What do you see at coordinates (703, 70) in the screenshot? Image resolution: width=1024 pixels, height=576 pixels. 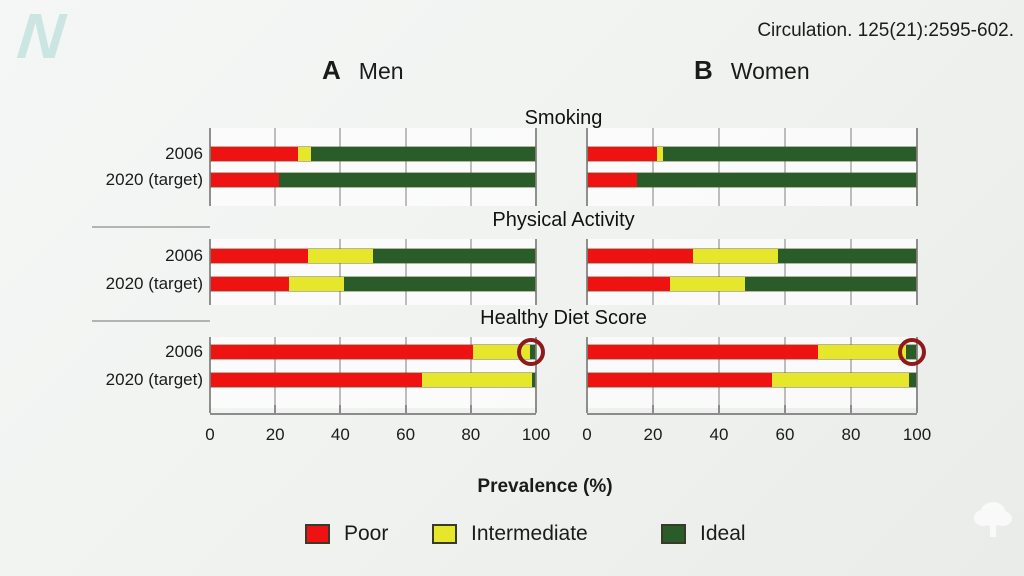 I see `panel-b-letter: B` at bounding box center [703, 70].